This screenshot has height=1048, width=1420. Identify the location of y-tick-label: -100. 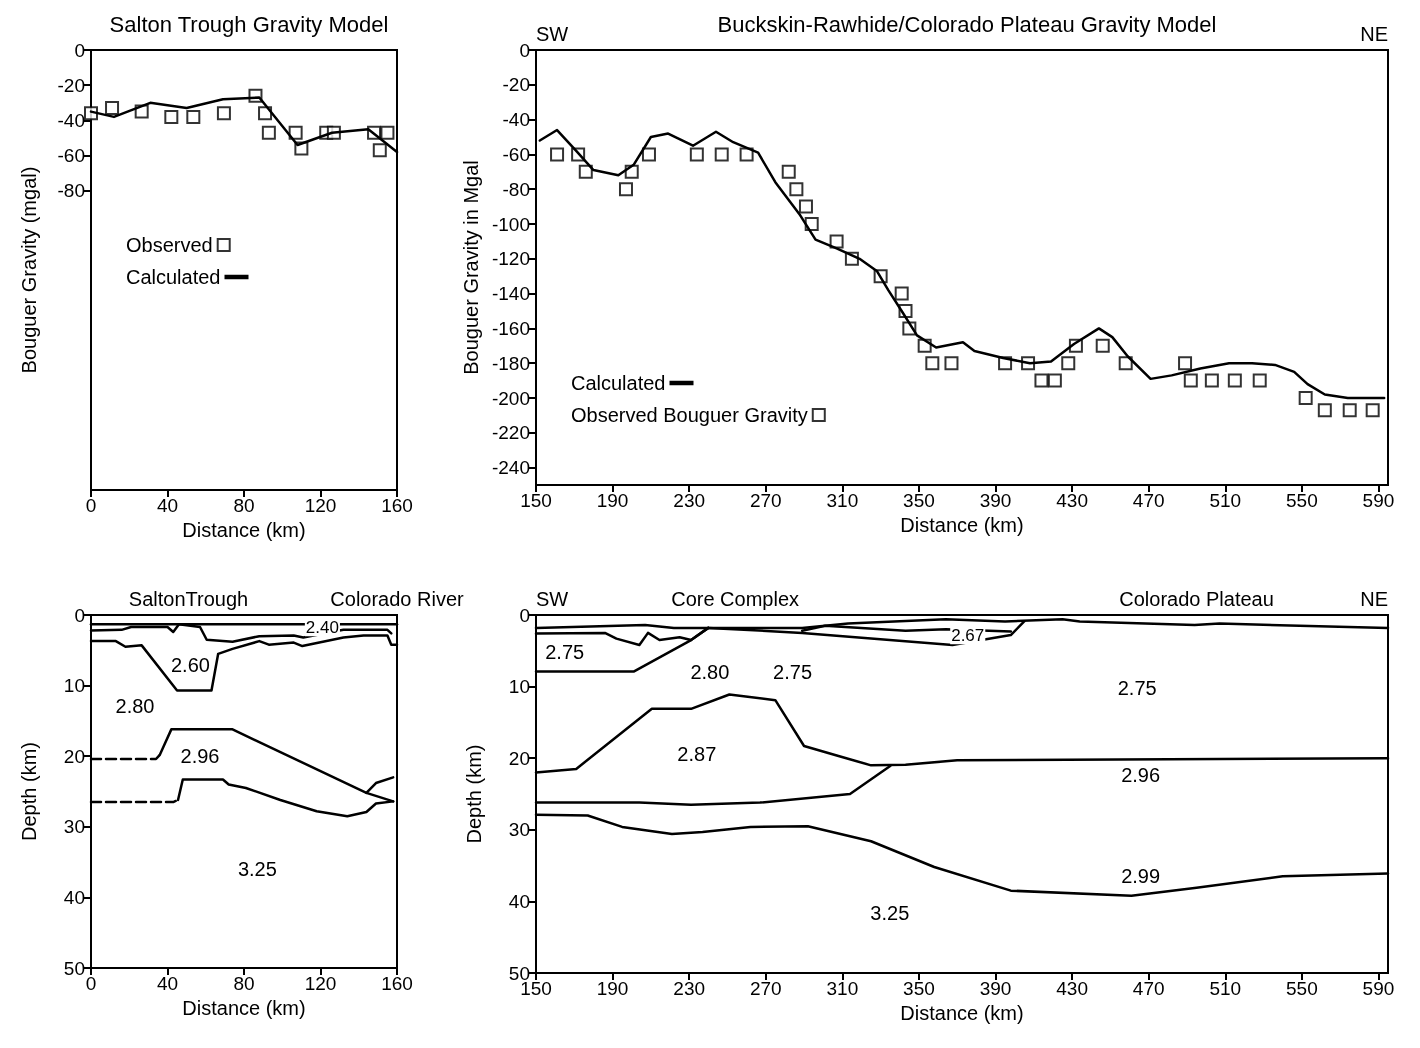
(510, 224).